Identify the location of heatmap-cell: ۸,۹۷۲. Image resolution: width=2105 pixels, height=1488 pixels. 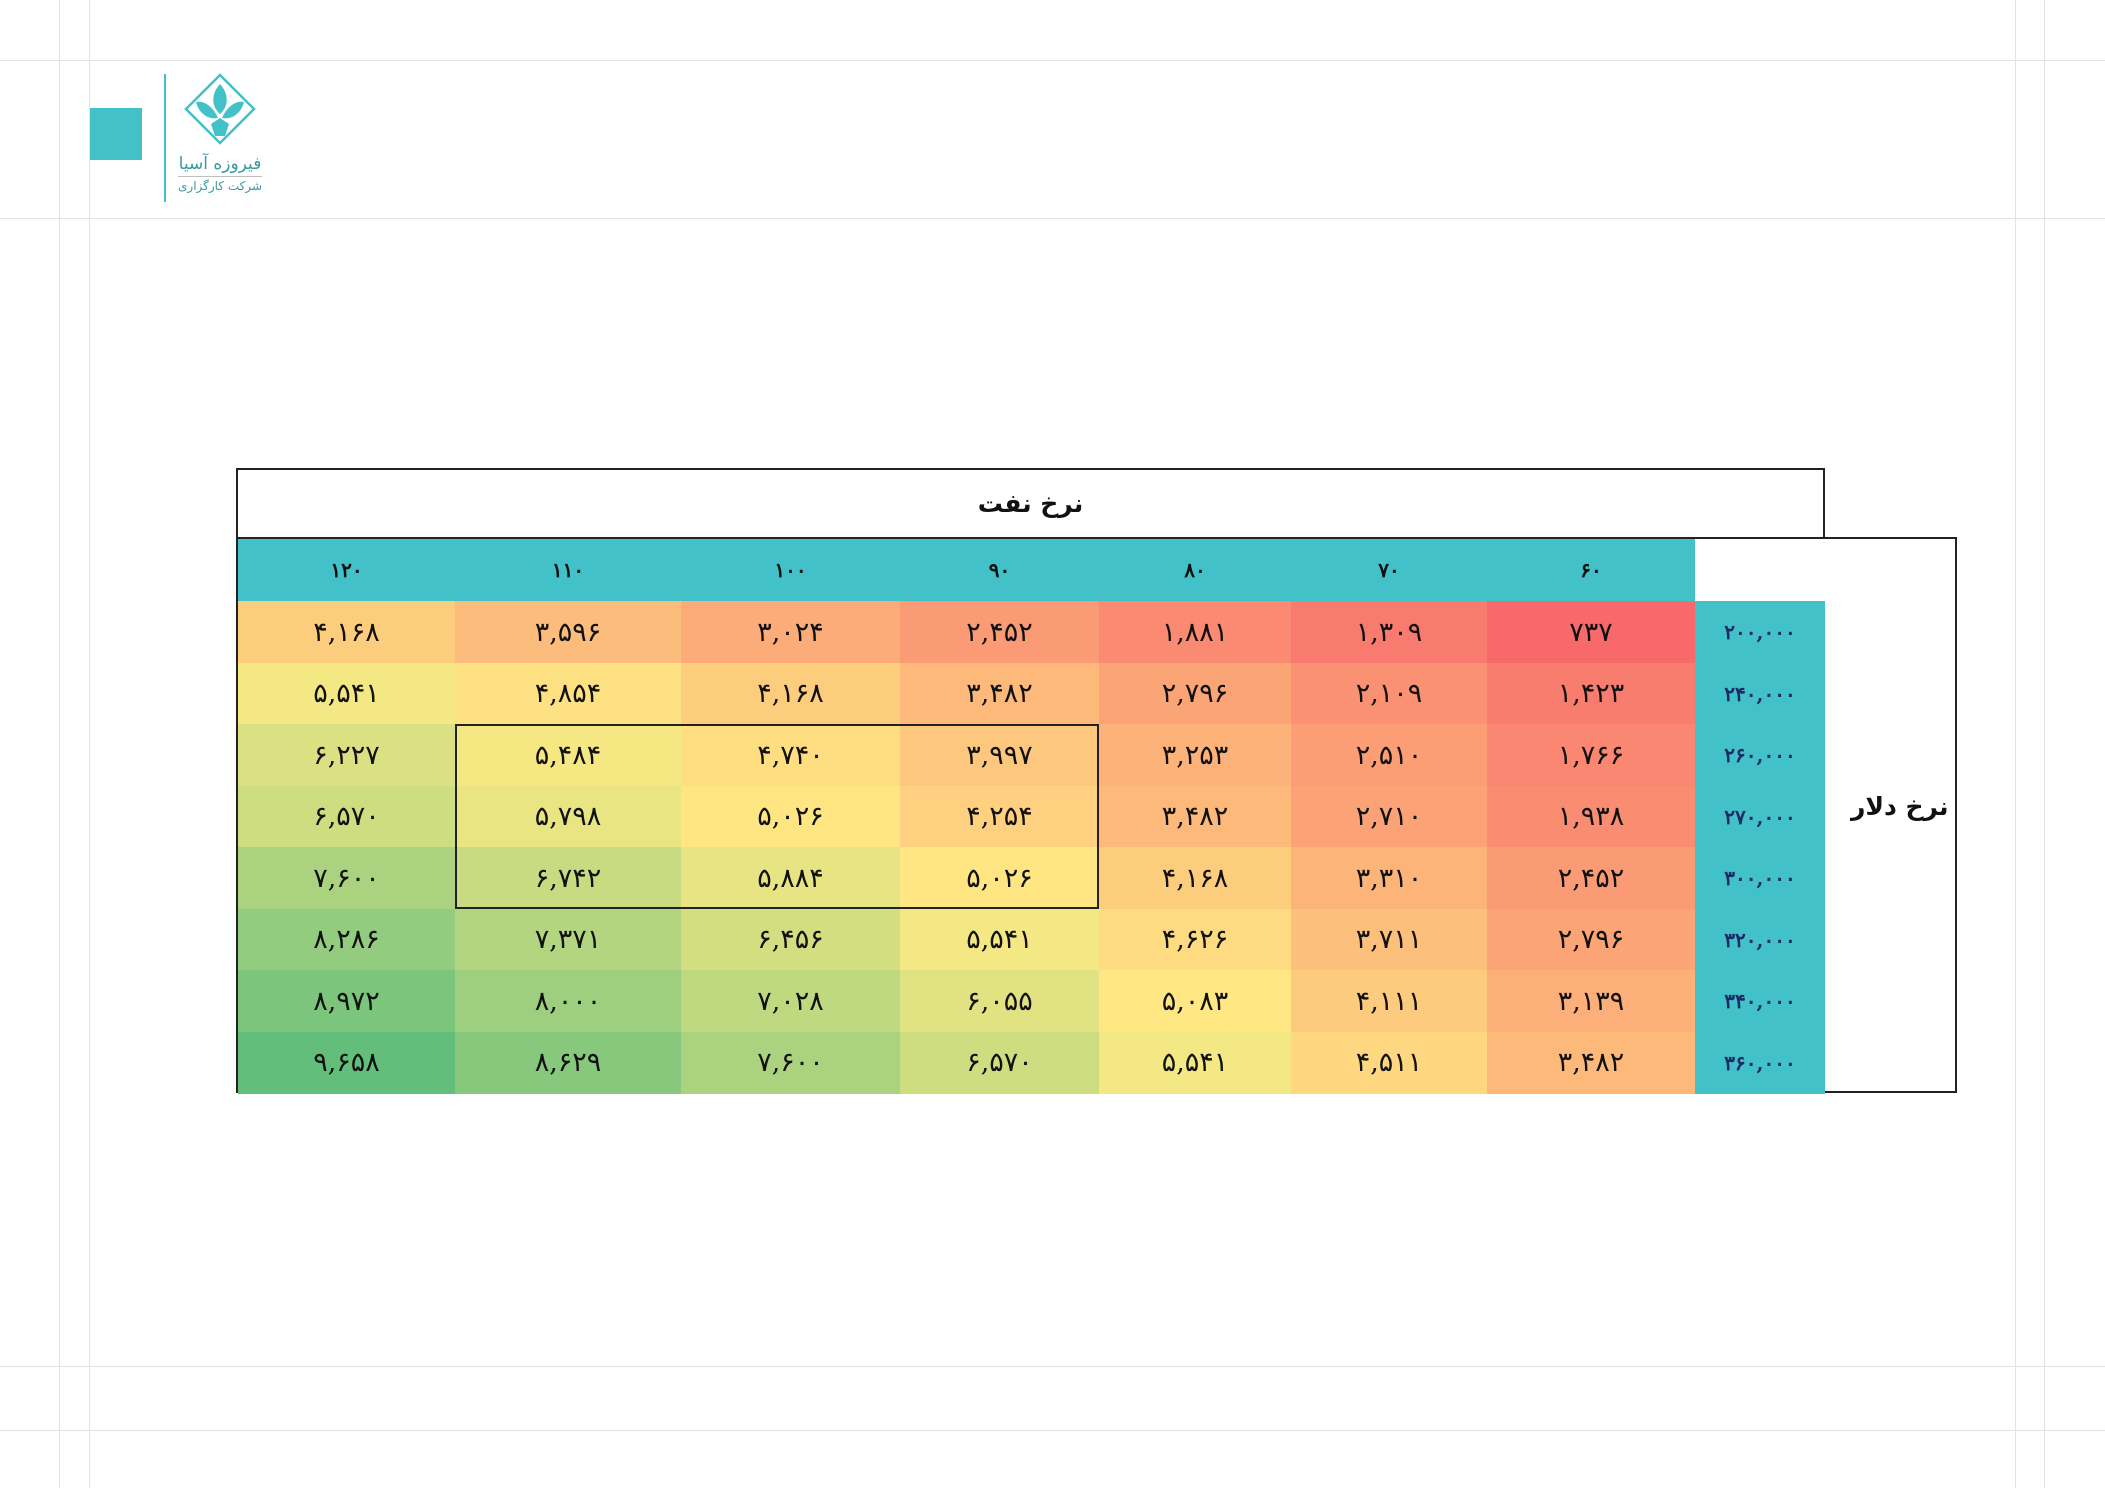
(346, 1001).